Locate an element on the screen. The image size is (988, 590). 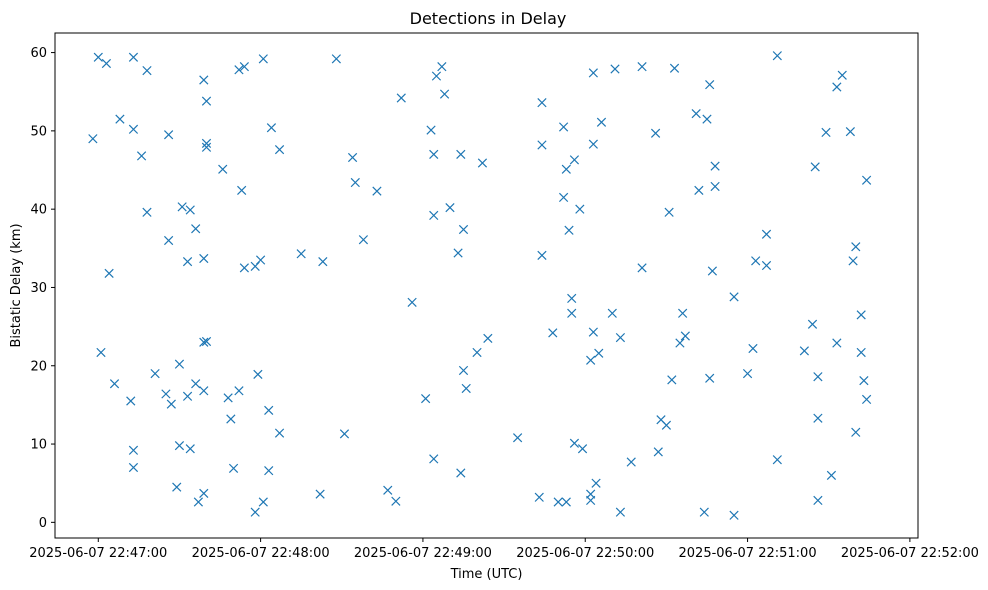
x-tick-label: 2025-06-07 22:49:00 is located at coordinates (423, 553).